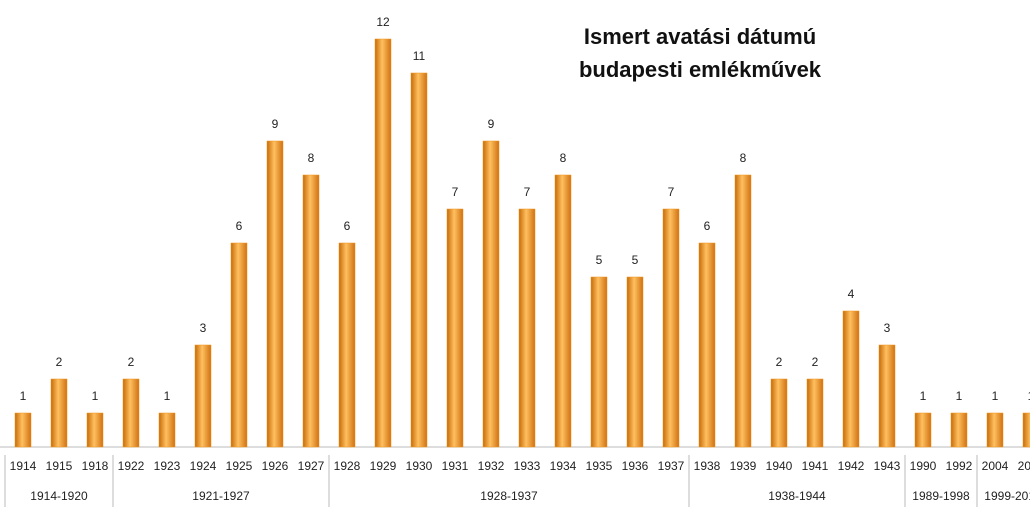 This screenshot has width=1030, height=507. I want to click on data-label: 11, so click(419, 56).